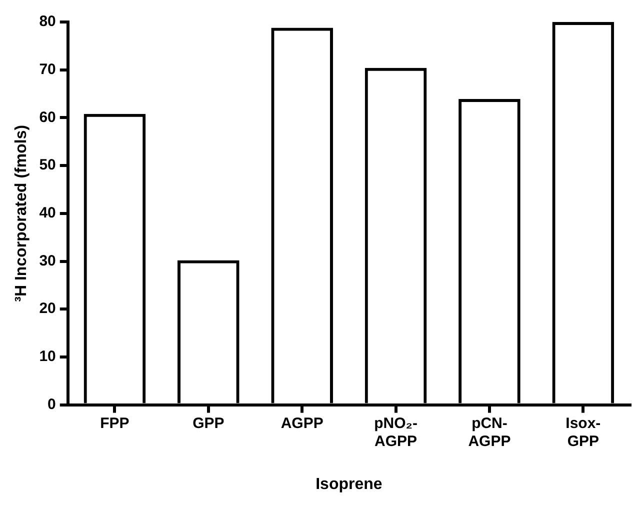  Describe the element at coordinates (21, 213) in the screenshot. I see `y-axis-title: ³H Incorporated (fmols)` at that location.